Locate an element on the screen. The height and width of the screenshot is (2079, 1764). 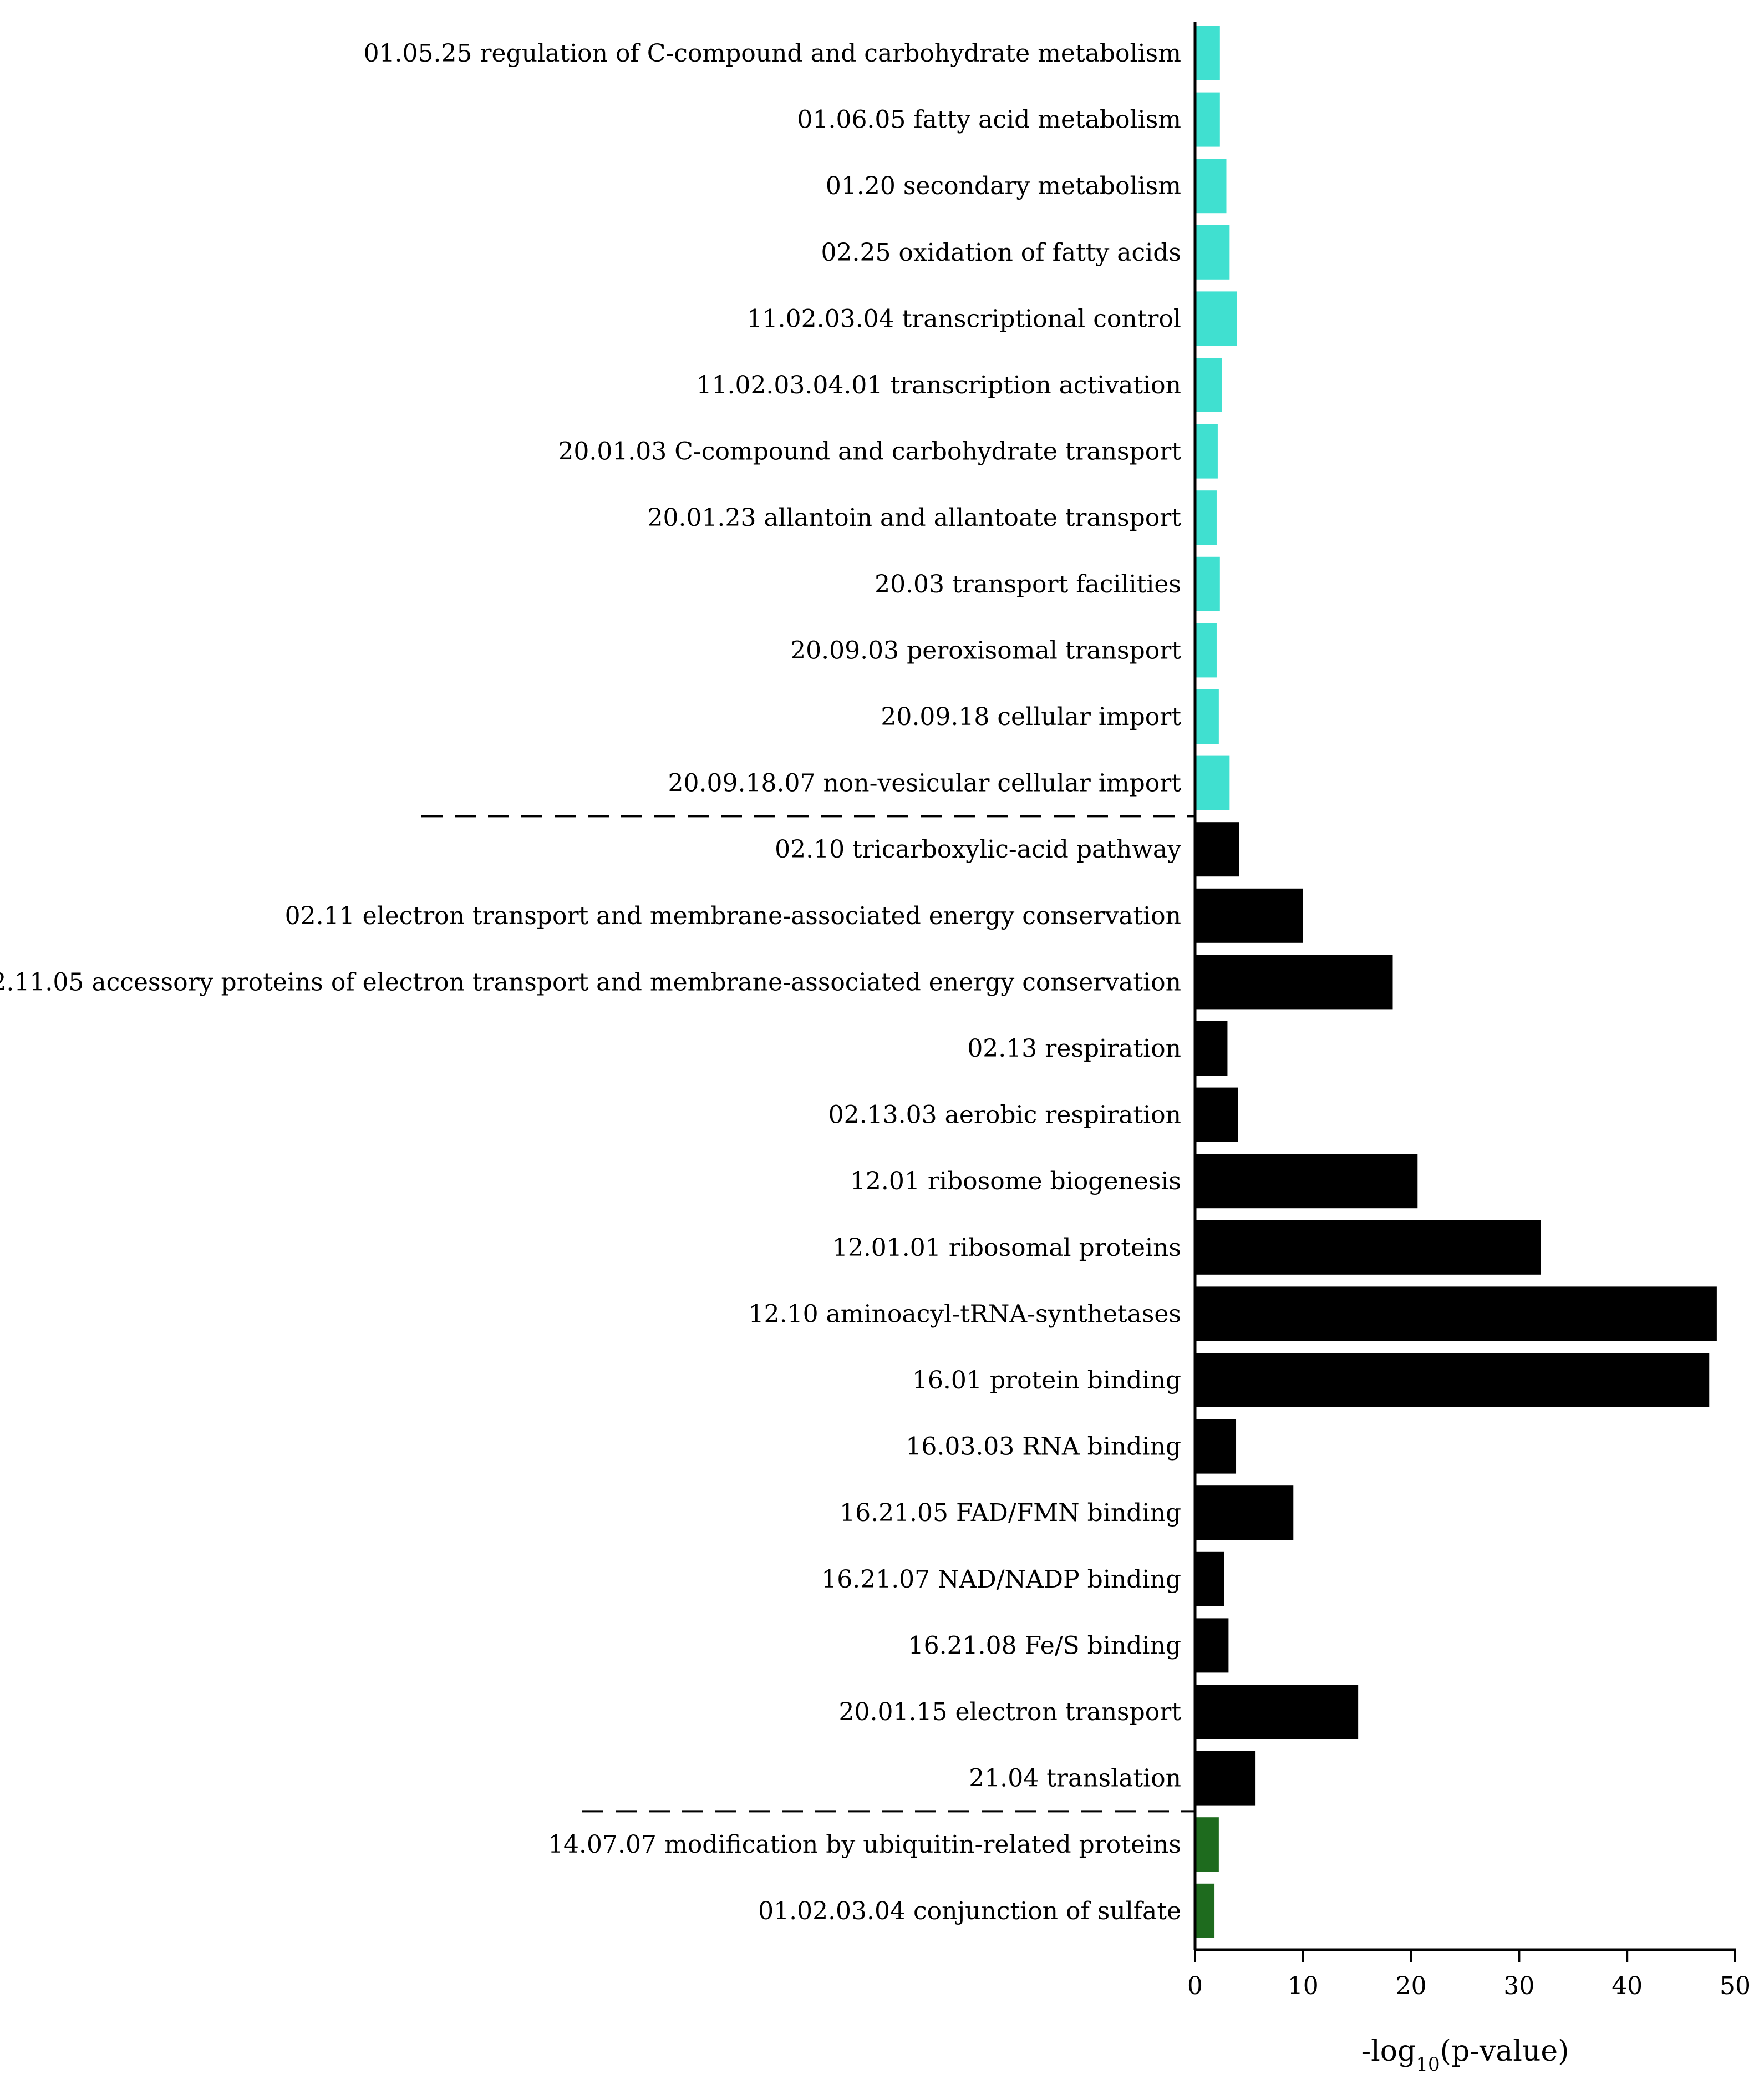
category-label: 02.25 oxidation of fatty acids is located at coordinates (1001, 253).